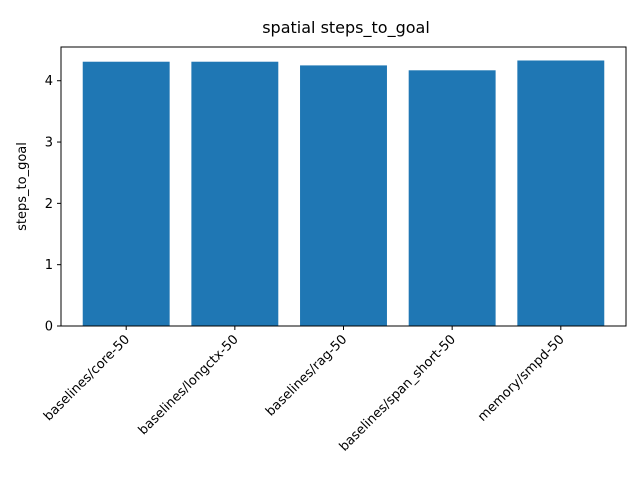 The image size is (640, 480). I want to click on y-ticks-group: 0 1 2 3 4, so click(53, 204).